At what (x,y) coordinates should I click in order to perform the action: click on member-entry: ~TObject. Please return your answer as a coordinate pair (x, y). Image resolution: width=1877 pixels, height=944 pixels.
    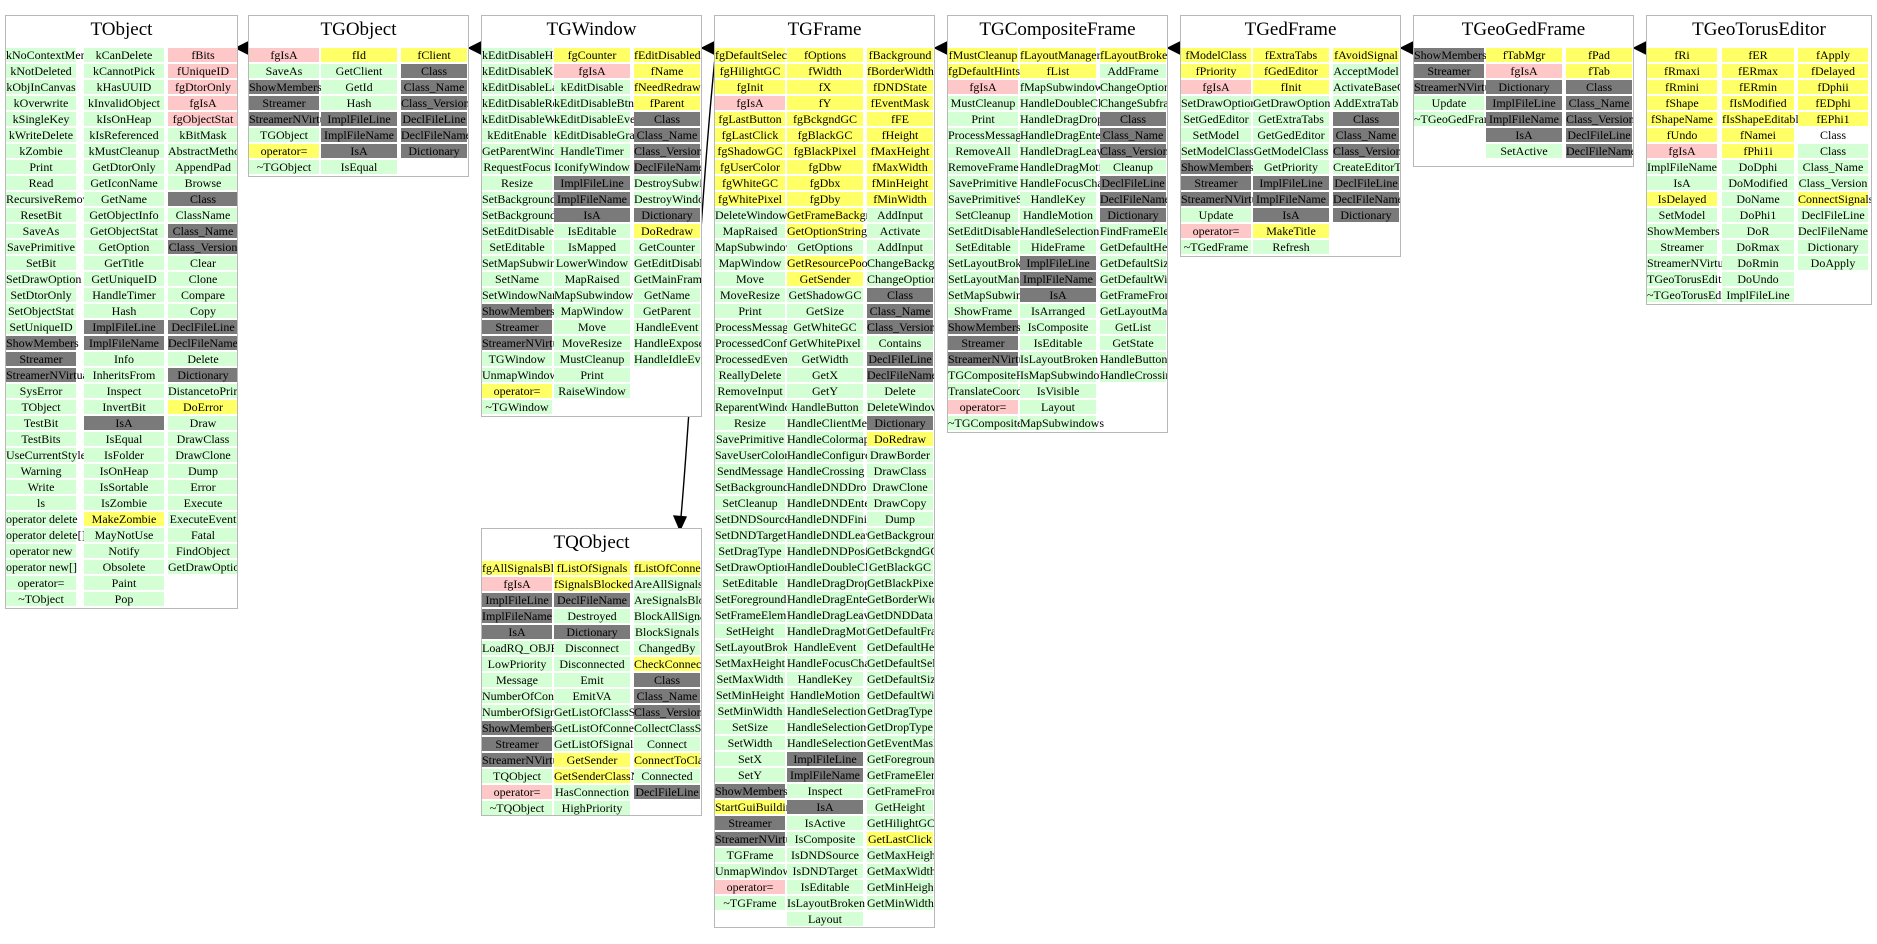
    Looking at the image, I should click on (41, 599).